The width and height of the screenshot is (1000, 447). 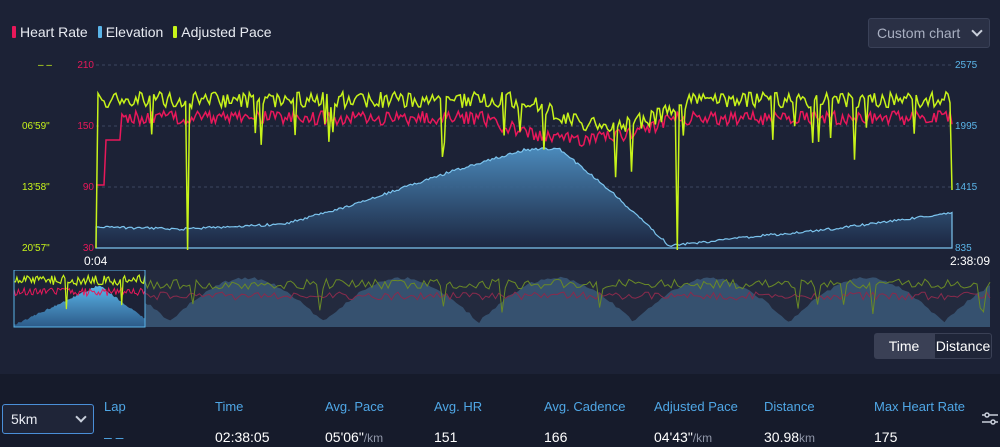 I want to click on hr-axis: 210 150 90 30, so click(x=85, y=157).